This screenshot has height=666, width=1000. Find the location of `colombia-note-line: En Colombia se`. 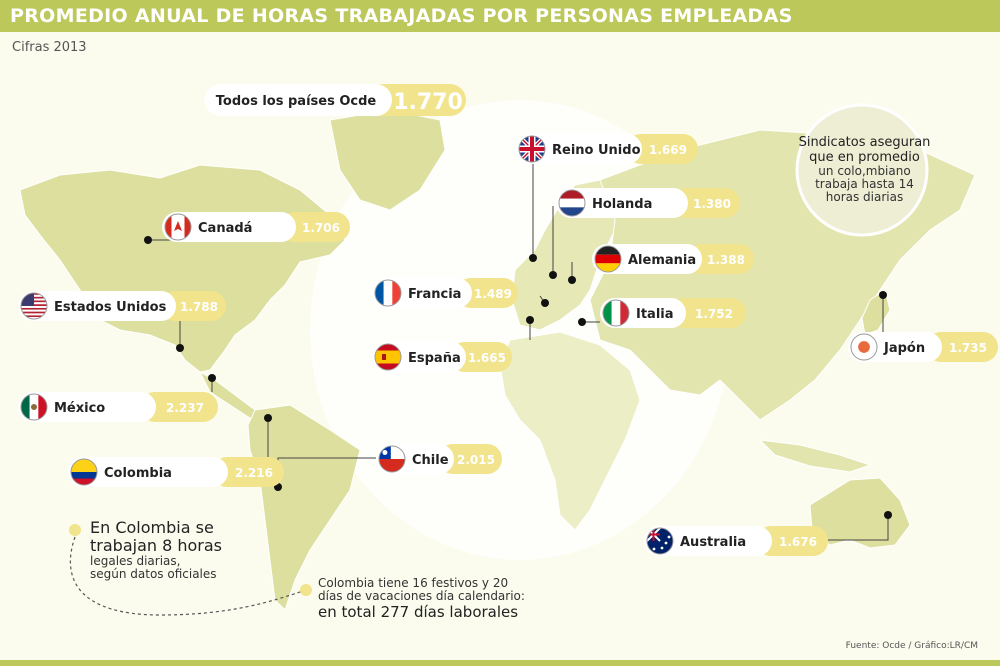

colombia-note-line: En Colombia se is located at coordinates (152, 527).